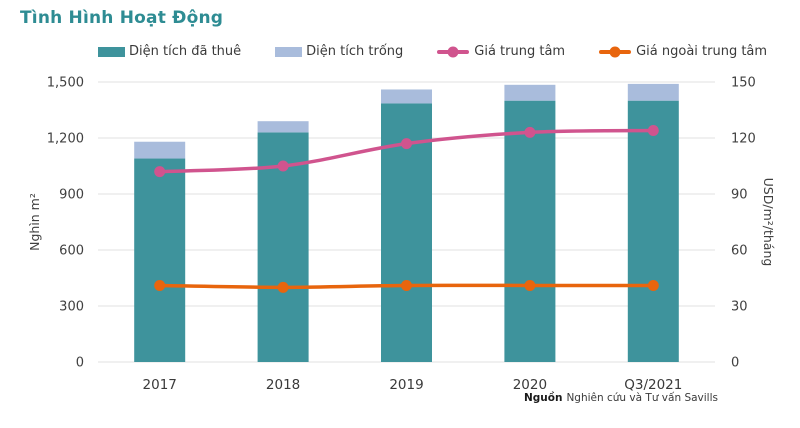  I want to click on line-point-series1-2019, so click(406, 285).